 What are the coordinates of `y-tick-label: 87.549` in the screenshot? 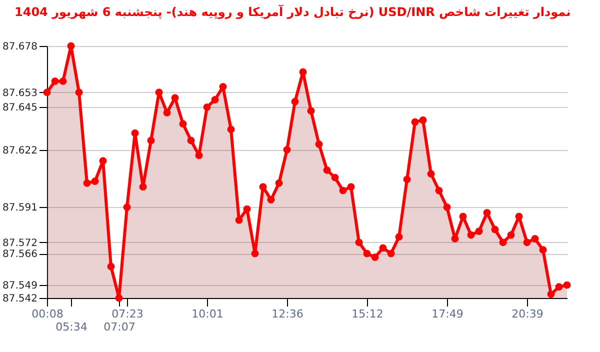 It's located at (20, 286).